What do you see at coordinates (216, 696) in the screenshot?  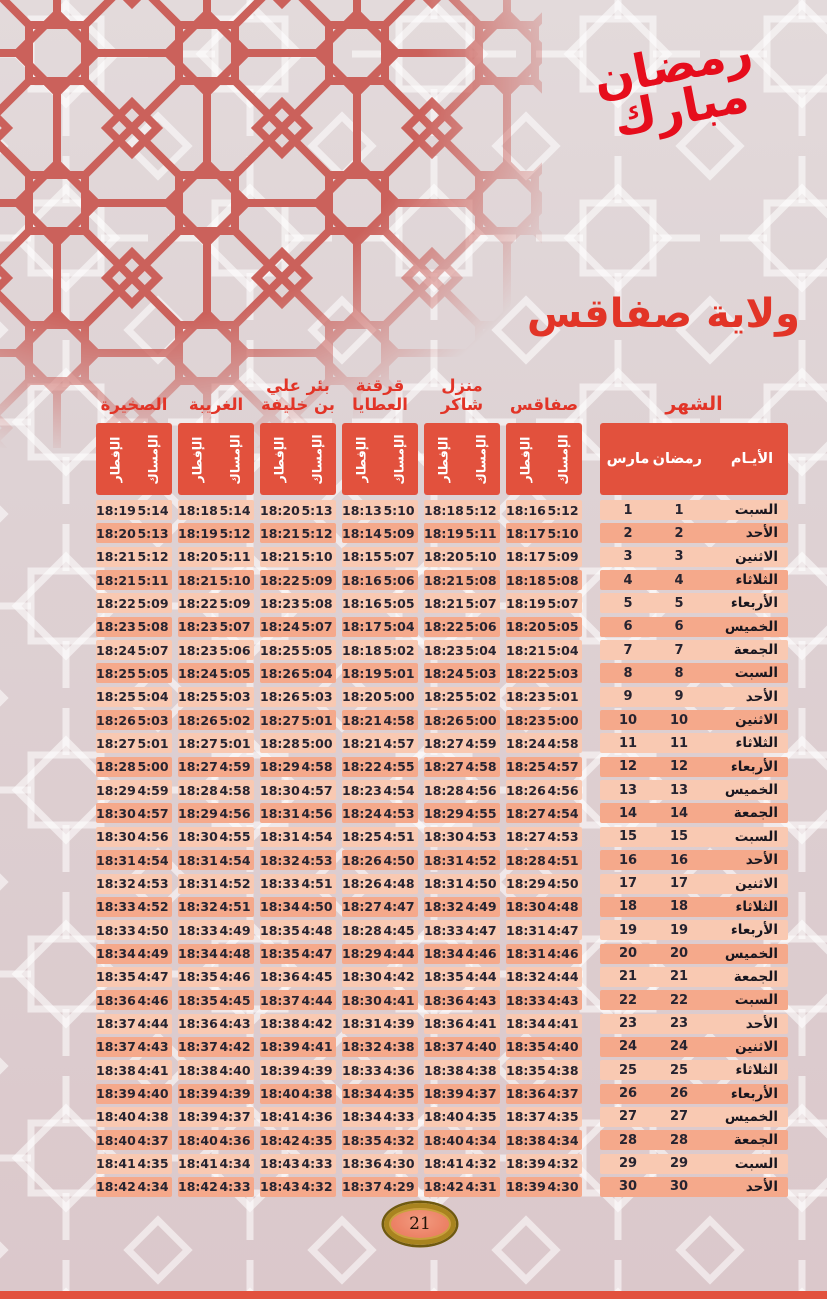 I see `time-pair-ghraiba: 18:25 5:03` at bounding box center [216, 696].